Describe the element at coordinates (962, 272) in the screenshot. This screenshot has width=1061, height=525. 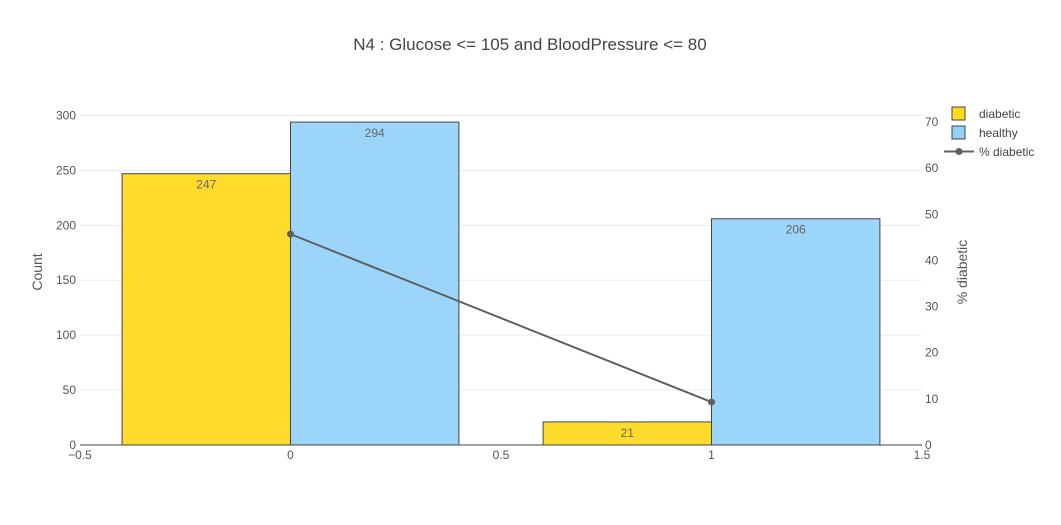
I see `y2-axis-title: % diabetic` at that location.